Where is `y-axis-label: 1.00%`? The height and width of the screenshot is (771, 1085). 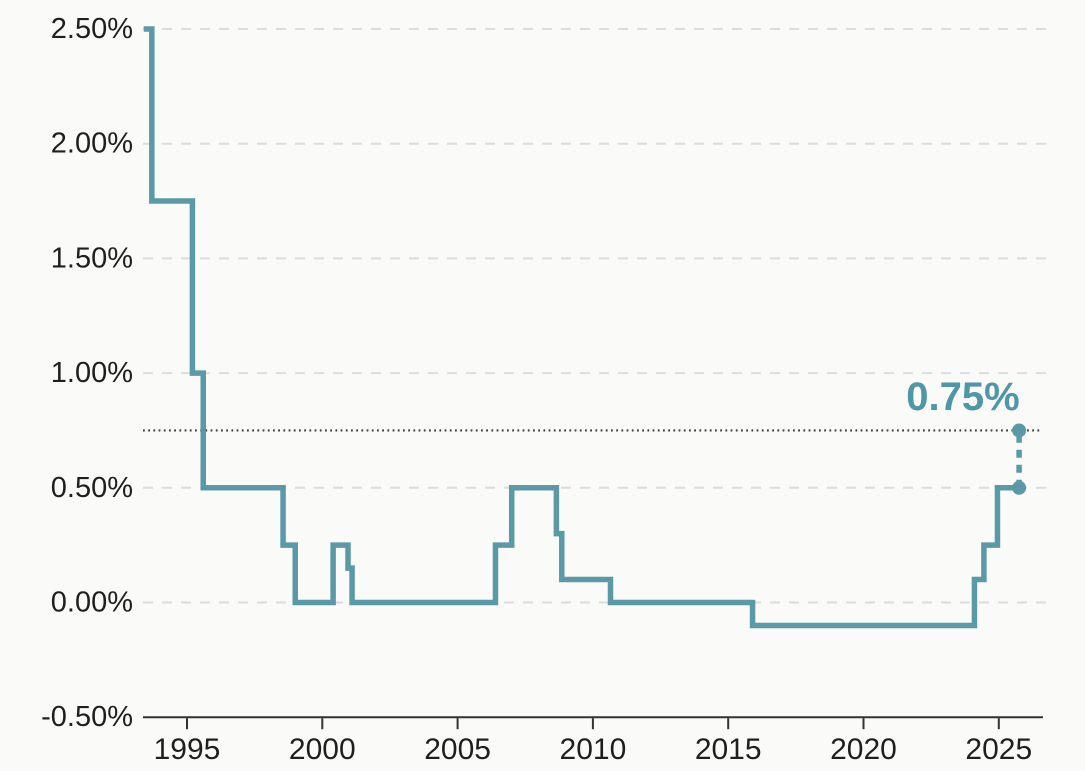 y-axis-label: 1.00% is located at coordinates (92, 373).